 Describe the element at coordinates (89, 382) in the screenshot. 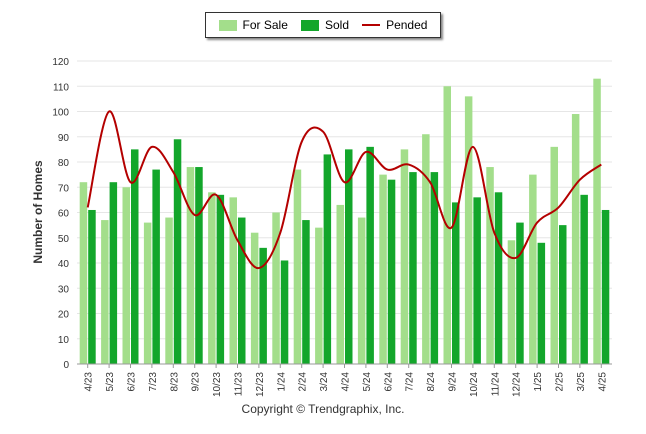

I see `x-tick-label: 4/23` at that location.